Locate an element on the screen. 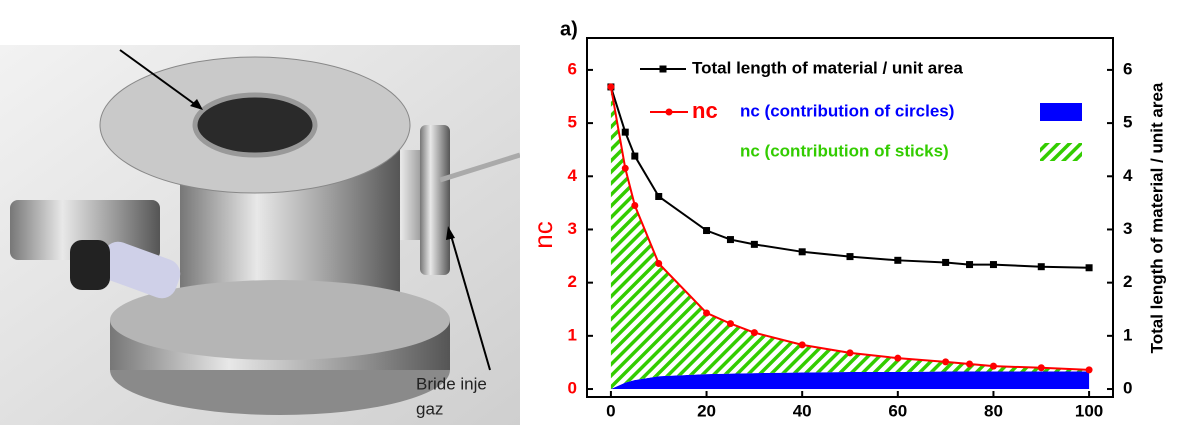 The height and width of the screenshot is (430, 1179). y2-tick-label: 1 is located at coordinates (1127, 334).